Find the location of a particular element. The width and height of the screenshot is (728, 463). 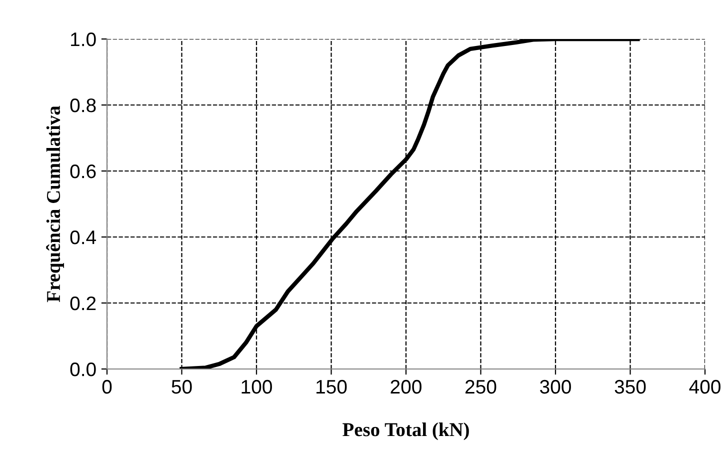

x-tick-label: 150 is located at coordinates (331, 387).